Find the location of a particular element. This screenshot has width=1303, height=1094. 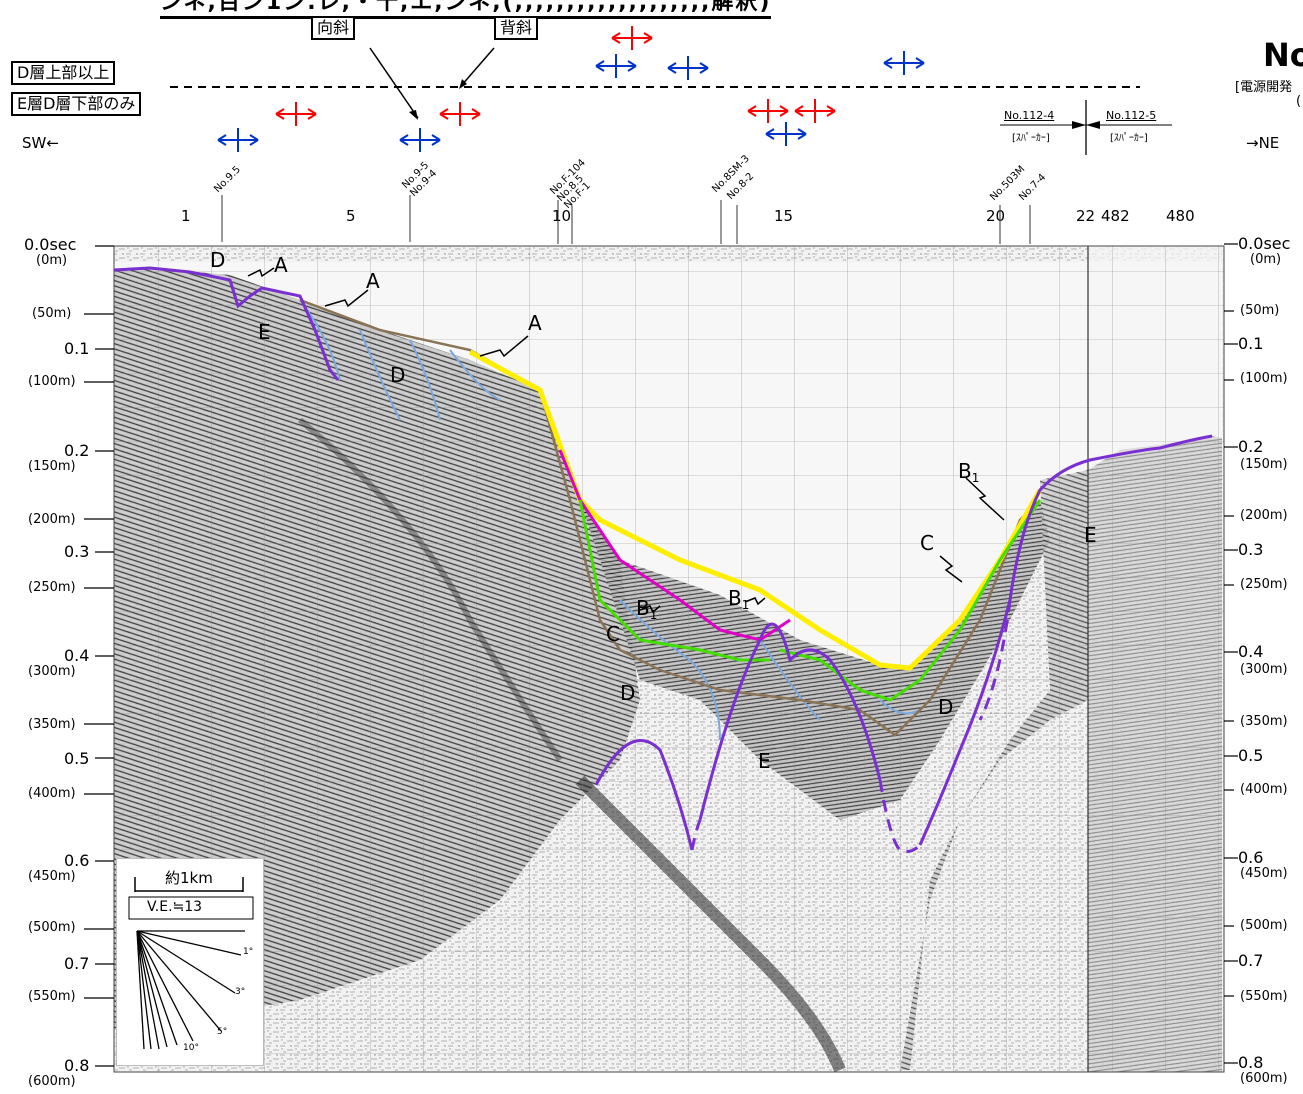

junction-arrow is located at coordinates (1086, 125).